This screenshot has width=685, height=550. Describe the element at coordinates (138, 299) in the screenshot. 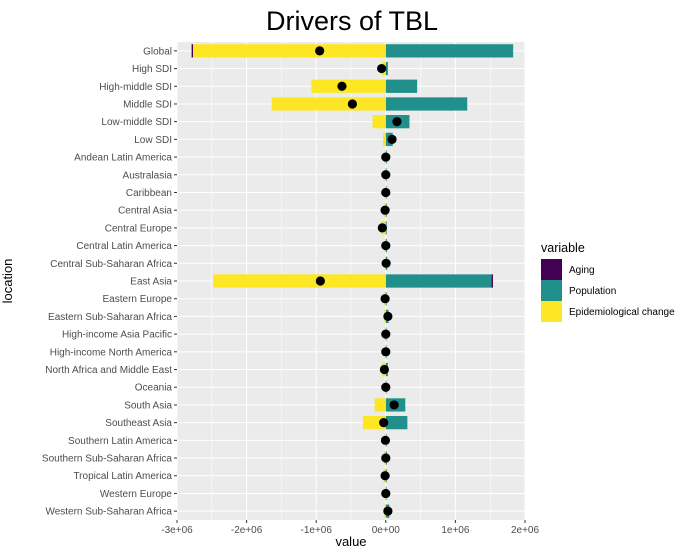

I see `y-tick-label: Eastern Europe` at that location.